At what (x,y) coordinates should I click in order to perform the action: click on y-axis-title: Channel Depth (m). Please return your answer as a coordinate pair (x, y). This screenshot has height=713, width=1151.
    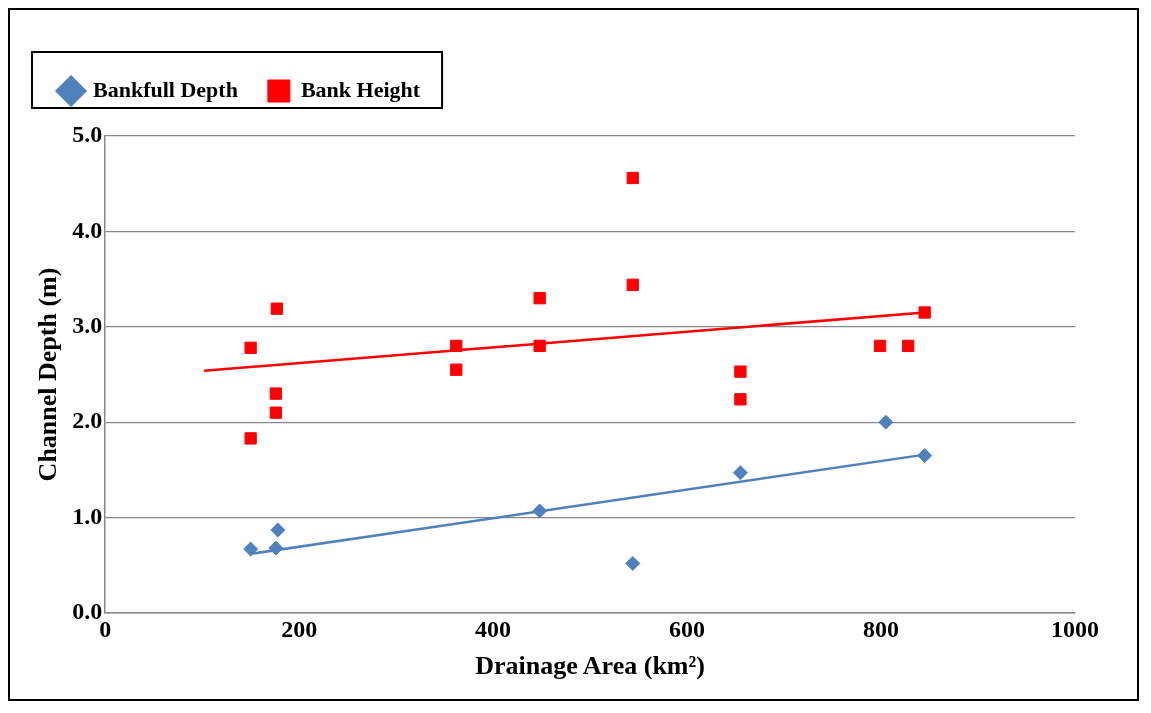
    Looking at the image, I should click on (48, 374).